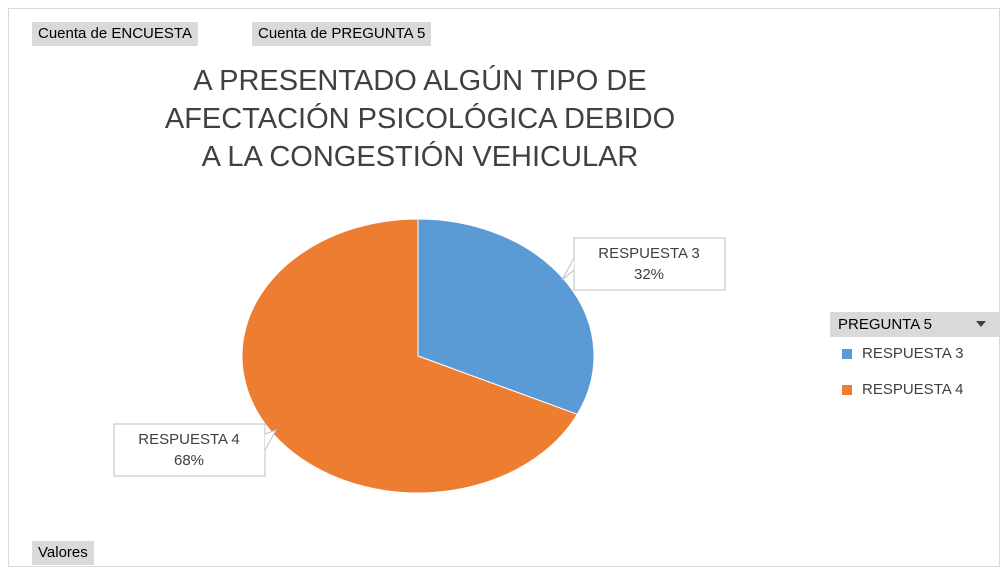  I want to click on data-label-category: RESPUESTA 3, so click(648, 253).